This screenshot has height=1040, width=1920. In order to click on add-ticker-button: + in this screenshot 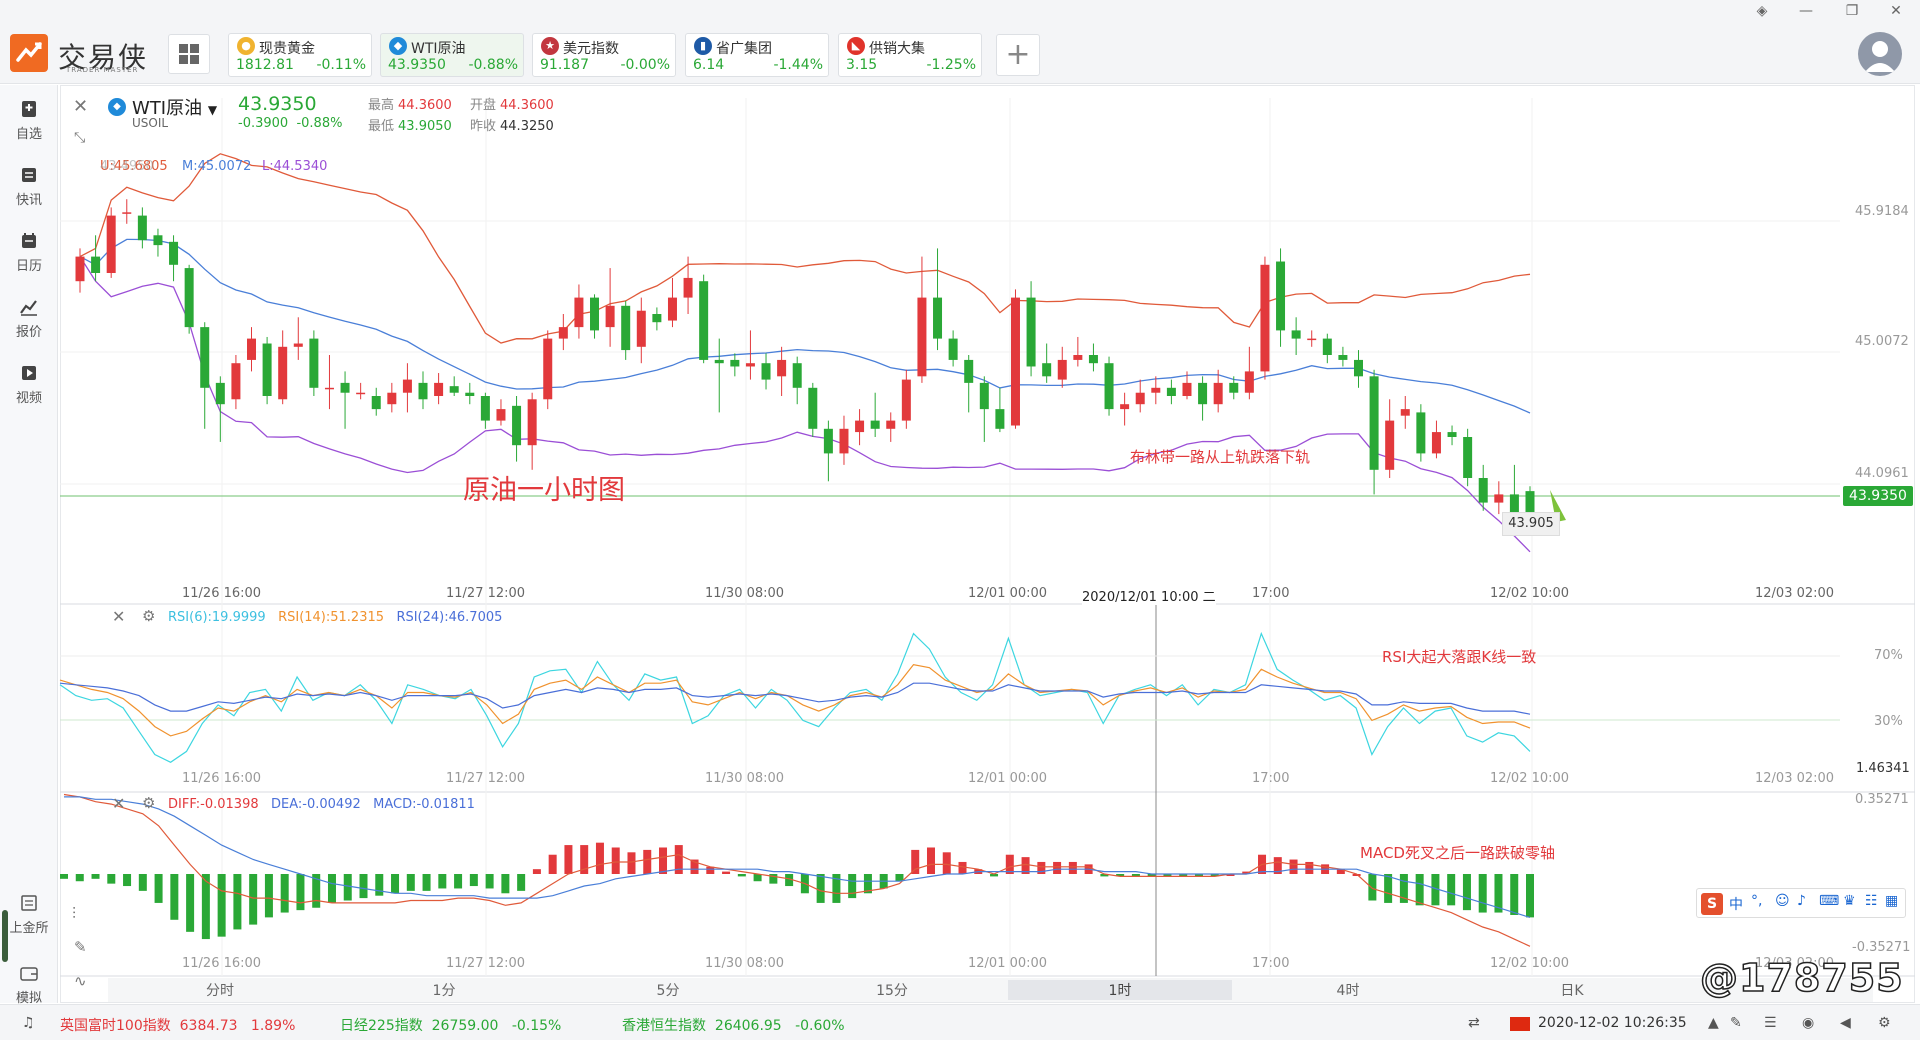, I will do `click(1018, 55)`.